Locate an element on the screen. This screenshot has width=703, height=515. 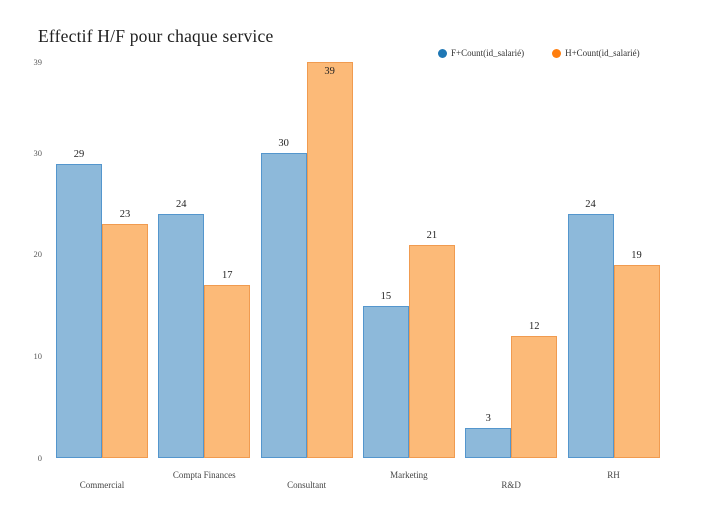
bar-h-commercial is located at coordinates (125, 341).